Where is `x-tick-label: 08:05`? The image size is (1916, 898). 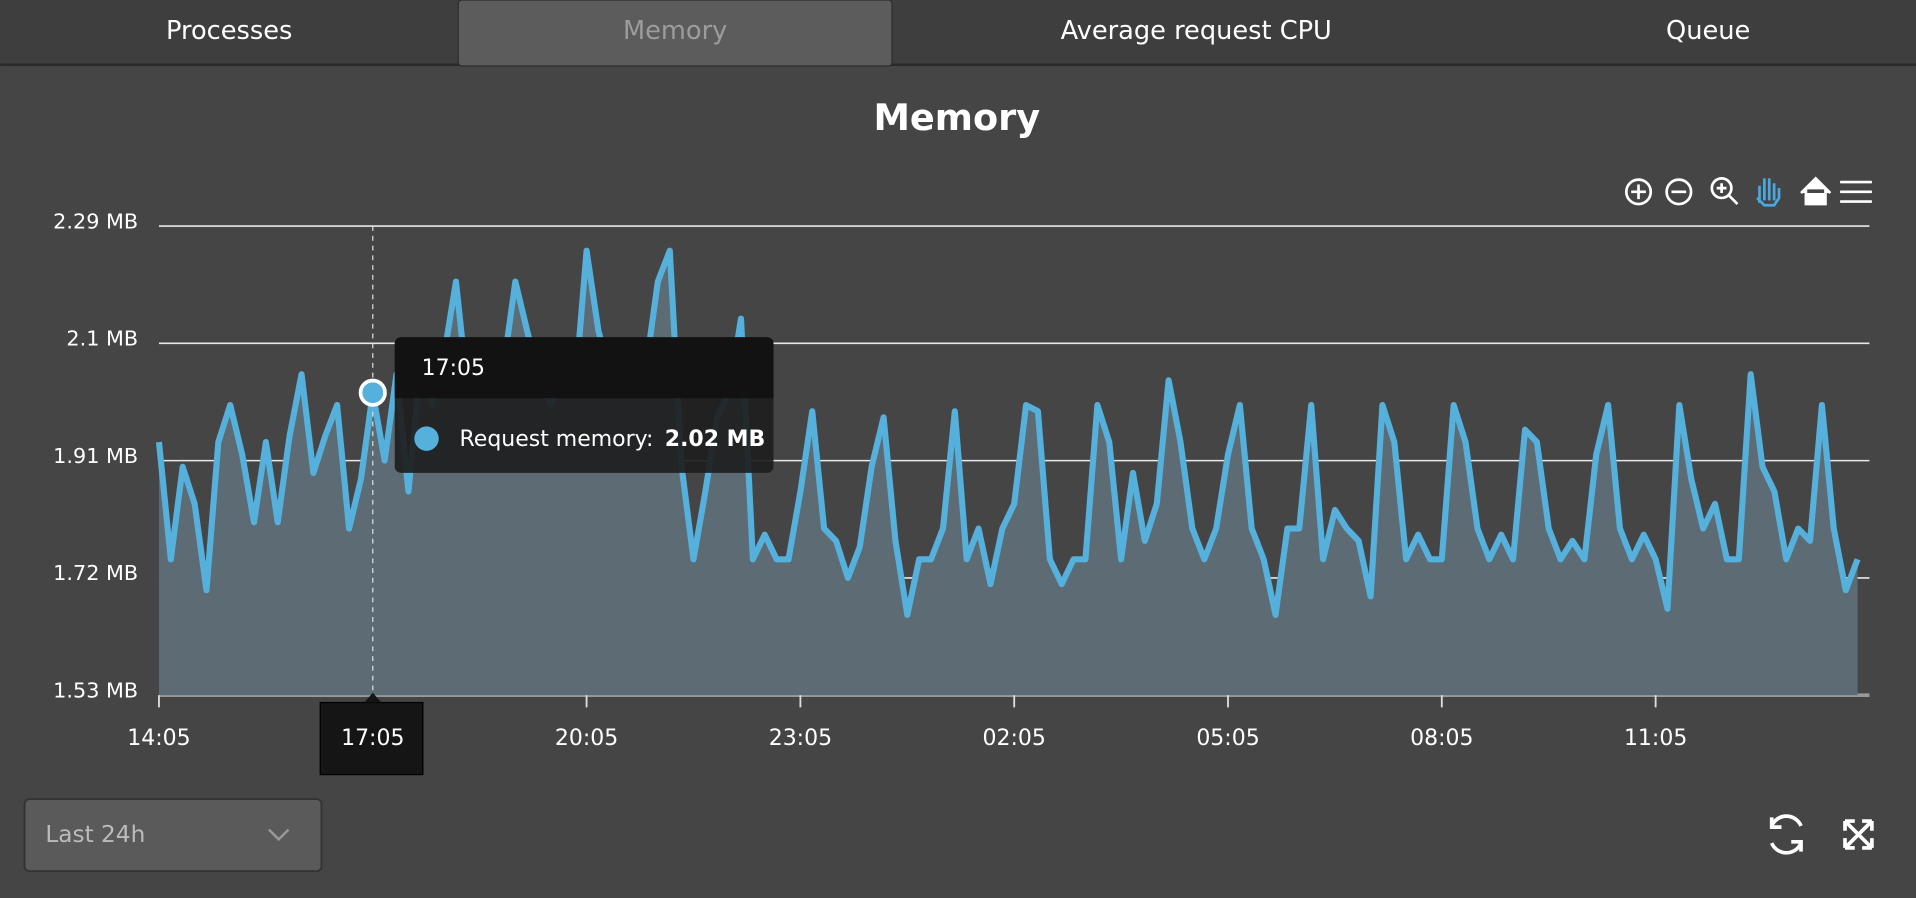
x-tick-label: 08:05 is located at coordinates (1441, 738).